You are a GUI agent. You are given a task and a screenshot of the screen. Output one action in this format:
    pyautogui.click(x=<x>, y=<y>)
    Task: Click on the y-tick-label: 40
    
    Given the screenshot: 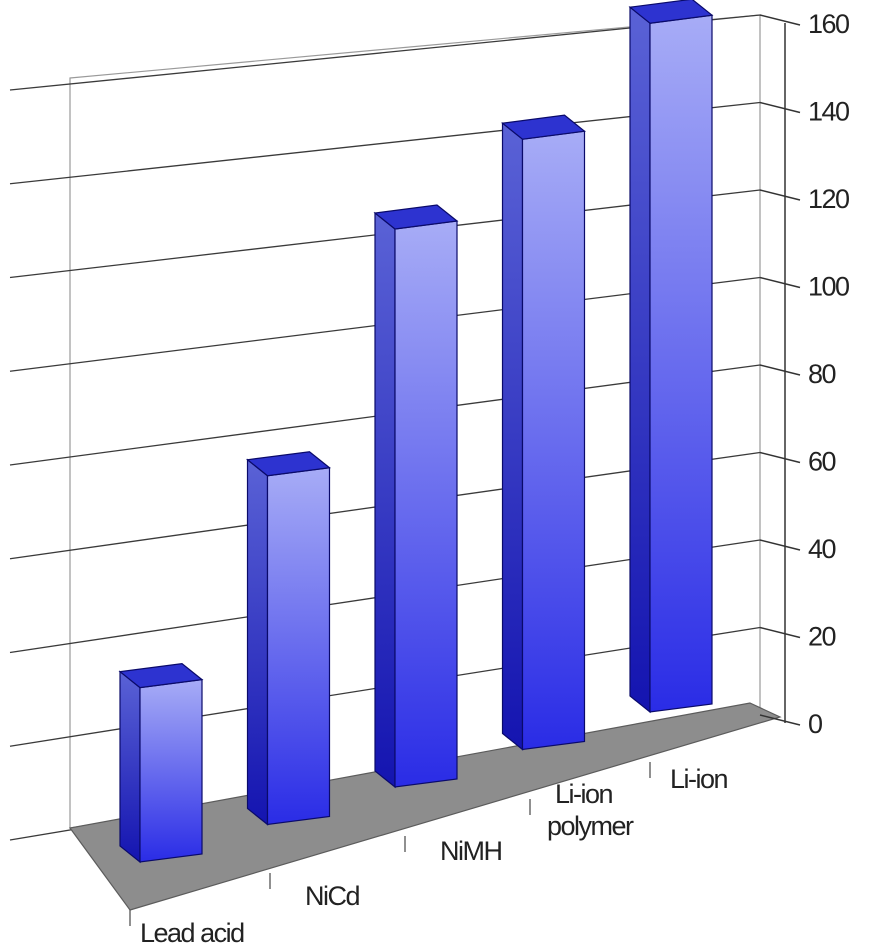 What is the action you would take?
    pyautogui.click(x=822, y=549)
    